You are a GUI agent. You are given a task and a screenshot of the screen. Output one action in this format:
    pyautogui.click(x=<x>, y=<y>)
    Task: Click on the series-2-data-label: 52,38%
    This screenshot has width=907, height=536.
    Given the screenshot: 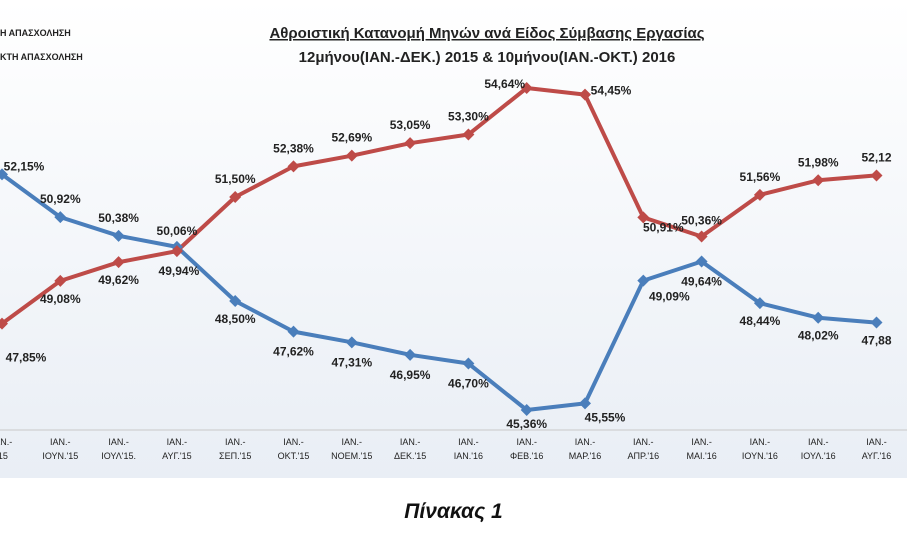 What is the action you would take?
    pyautogui.click(x=293, y=148)
    